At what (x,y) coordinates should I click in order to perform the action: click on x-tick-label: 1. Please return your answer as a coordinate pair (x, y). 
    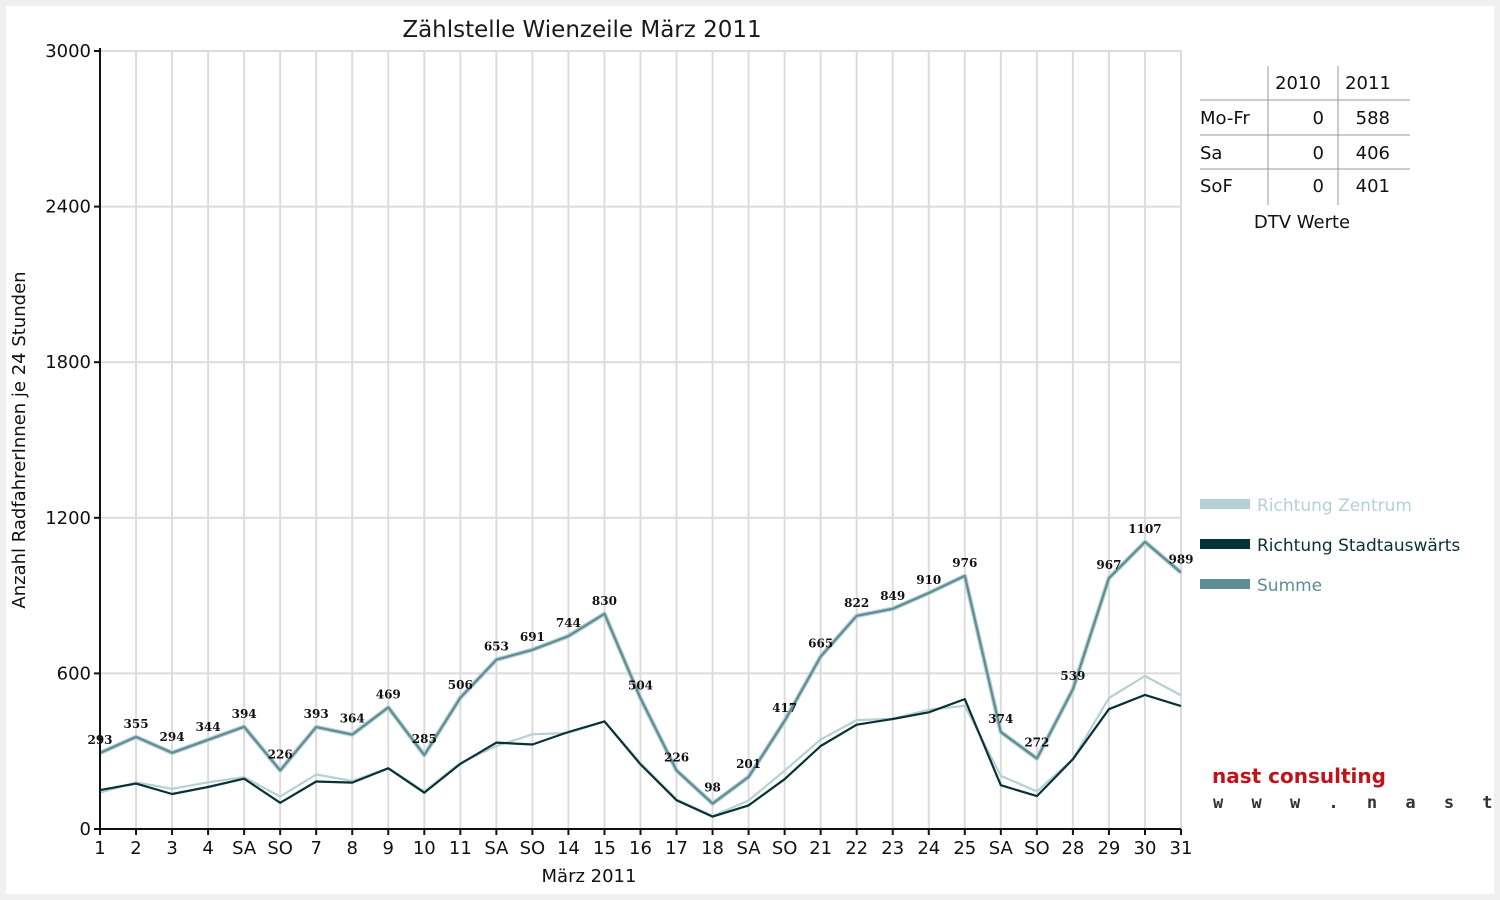
    Looking at the image, I should click on (99, 848).